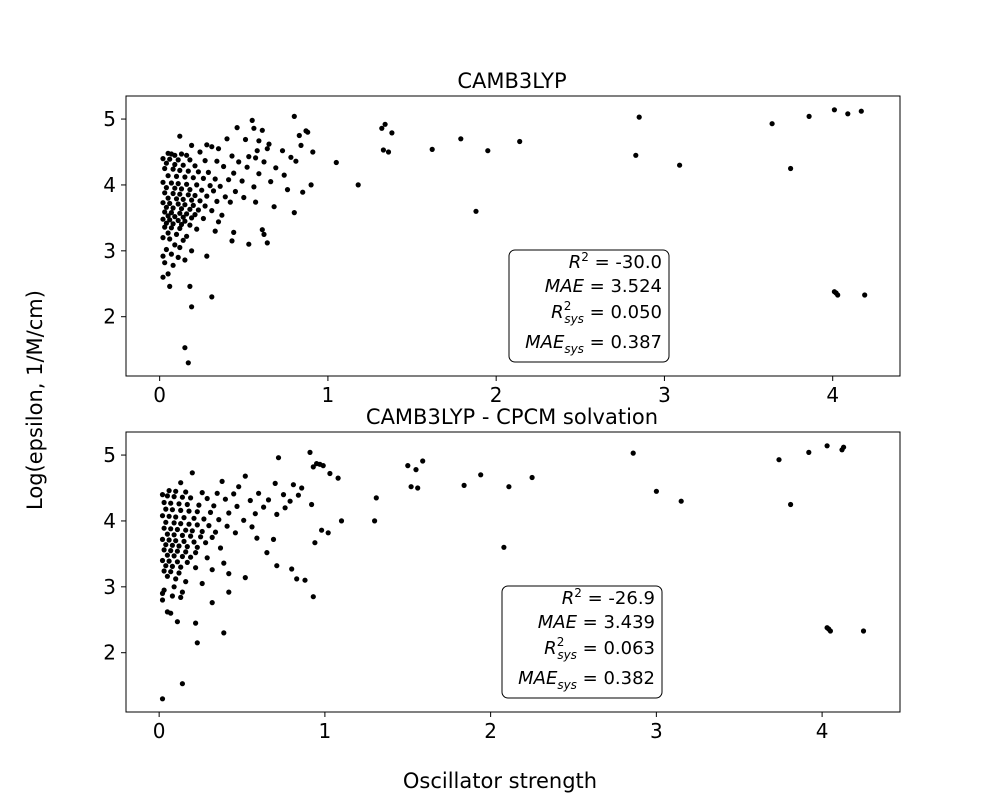  What do you see at coordinates (109, 653) in the screenshot?
I see `y-tick-label: 2` at bounding box center [109, 653].